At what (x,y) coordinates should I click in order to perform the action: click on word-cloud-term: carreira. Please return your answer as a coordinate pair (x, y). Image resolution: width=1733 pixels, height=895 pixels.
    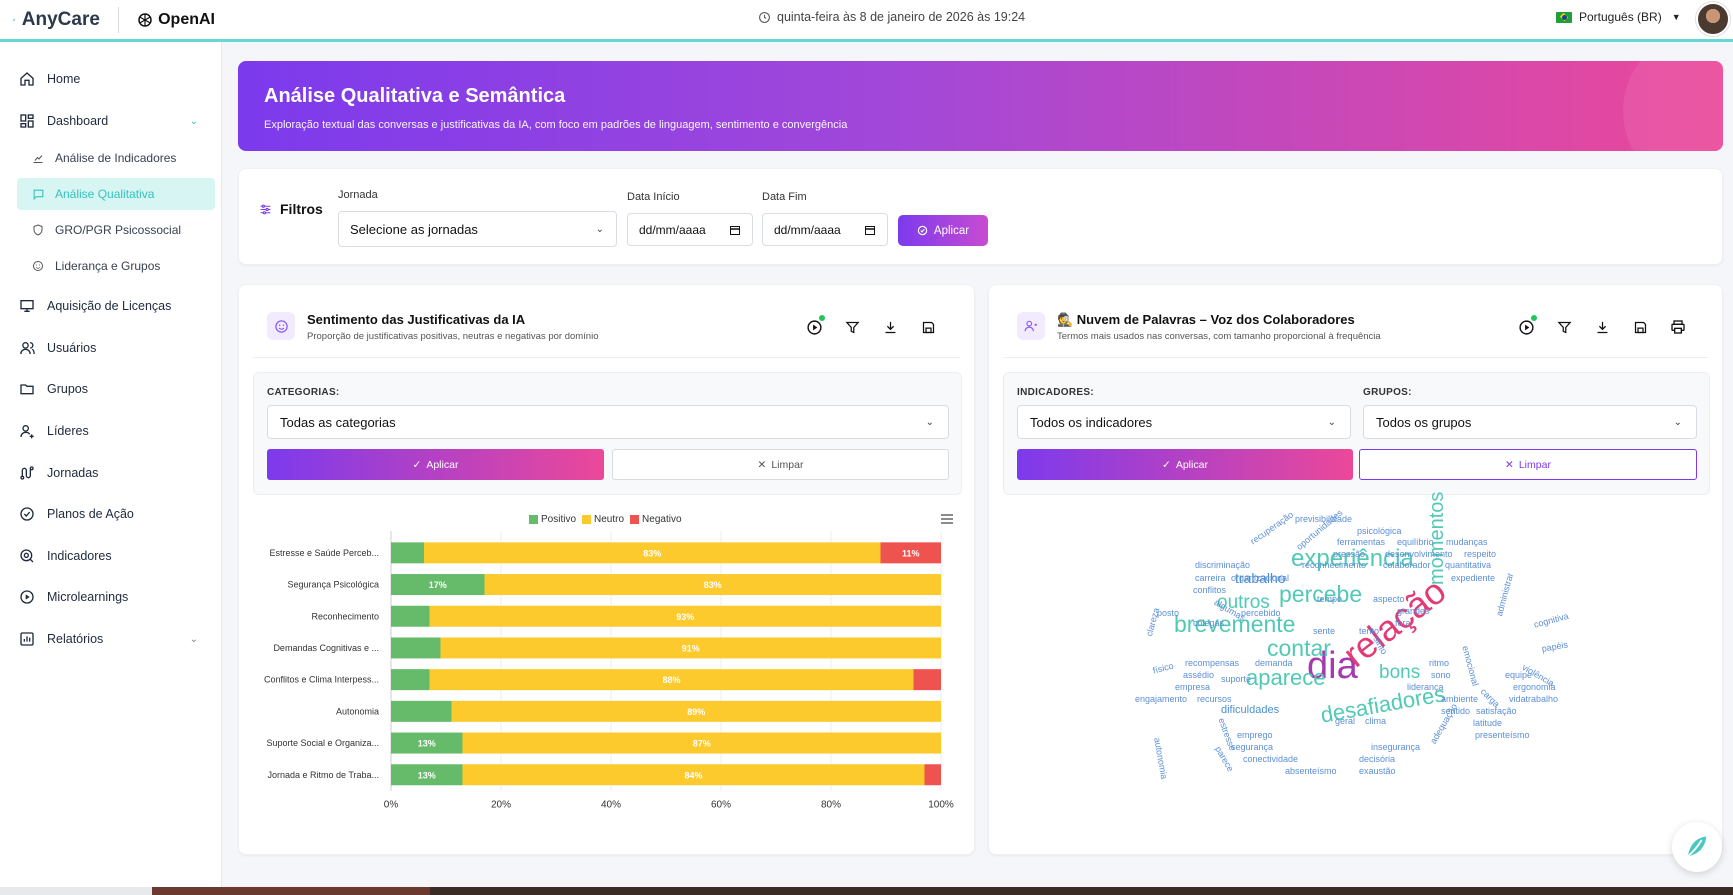
    Looking at the image, I should click on (1210, 578).